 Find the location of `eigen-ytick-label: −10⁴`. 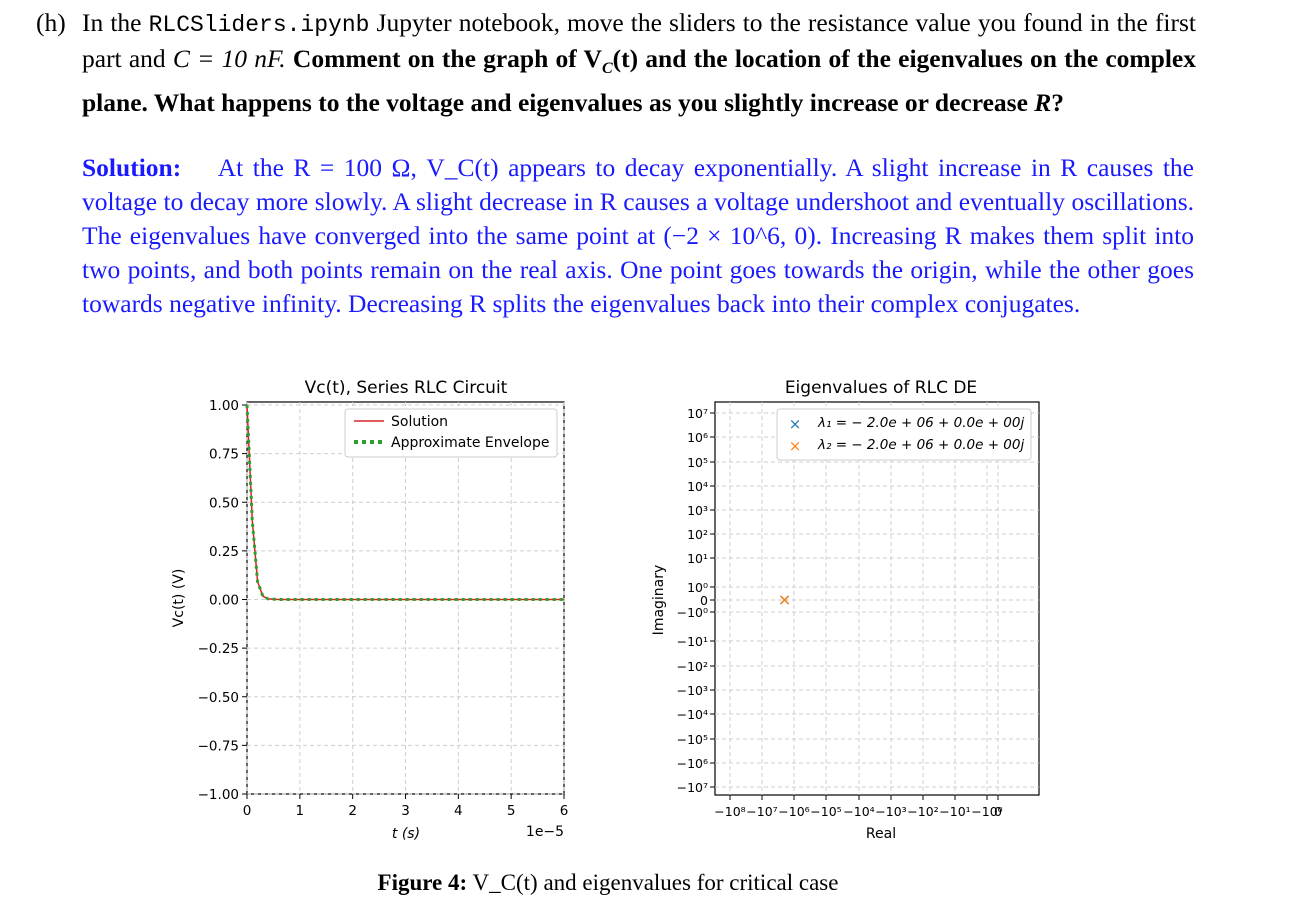

eigen-ytick-label: −10⁴ is located at coordinates (692, 714).